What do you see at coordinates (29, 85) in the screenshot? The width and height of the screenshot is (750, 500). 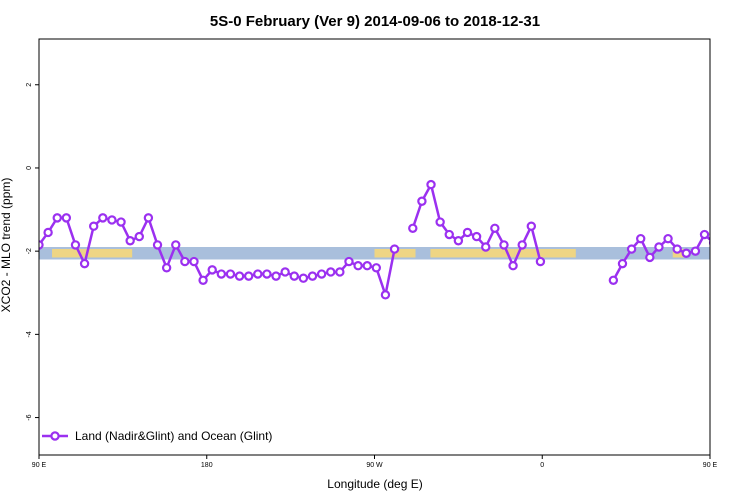 I see `y-tick-label: 2` at bounding box center [29, 85].